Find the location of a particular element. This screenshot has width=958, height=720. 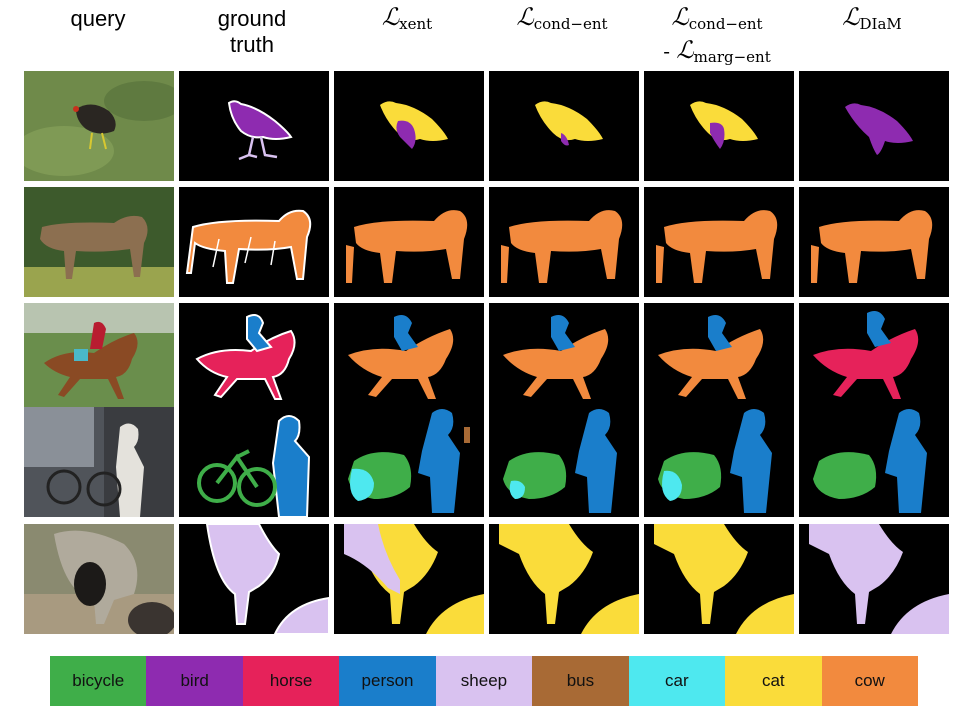

minus-sign: - is located at coordinates (670, 51).